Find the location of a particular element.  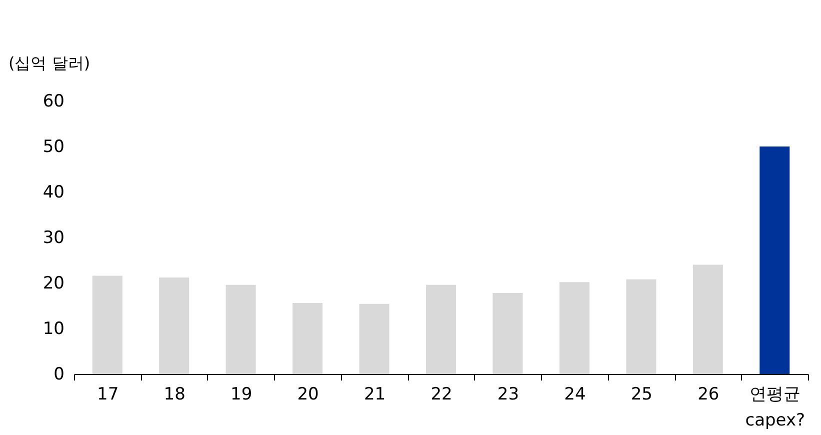

x-tick-label: 23 is located at coordinates (508, 394).